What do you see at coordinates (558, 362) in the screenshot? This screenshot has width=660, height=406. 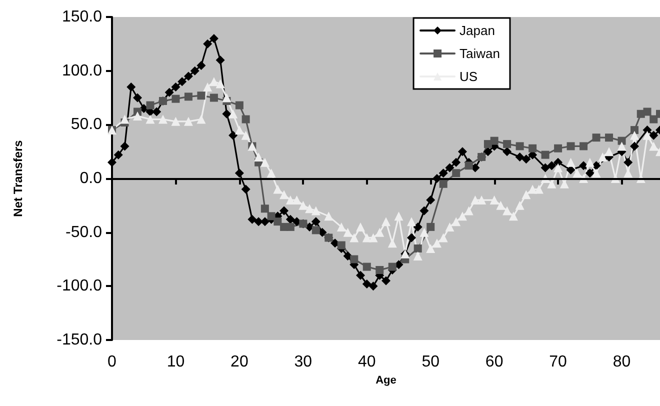 I see `x-tick-label: 70` at bounding box center [558, 362].